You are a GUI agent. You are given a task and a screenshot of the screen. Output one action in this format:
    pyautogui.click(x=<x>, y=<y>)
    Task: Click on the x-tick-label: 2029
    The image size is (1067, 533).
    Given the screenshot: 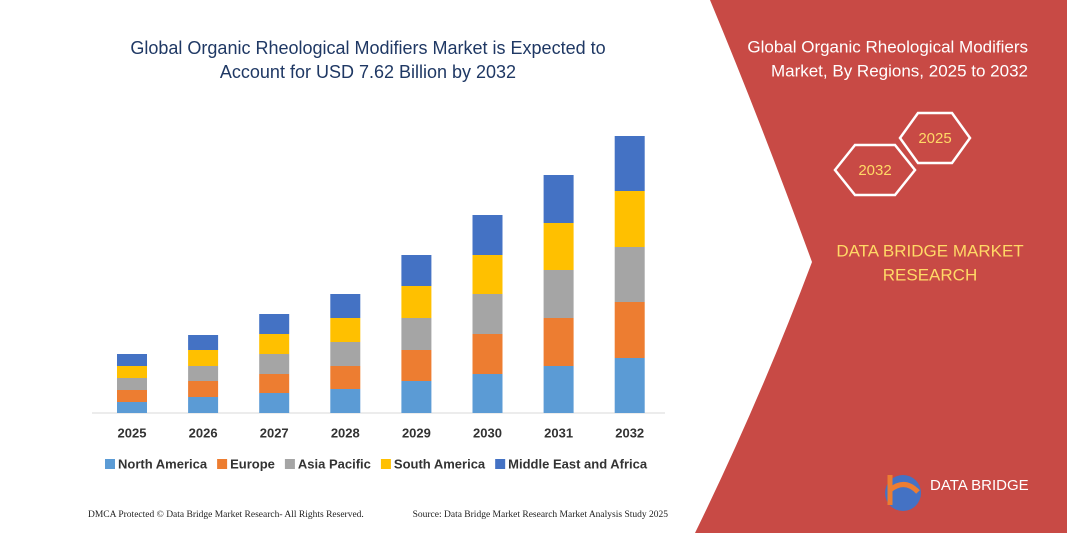 What is the action you would take?
    pyautogui.click(x=416, y=432)
    